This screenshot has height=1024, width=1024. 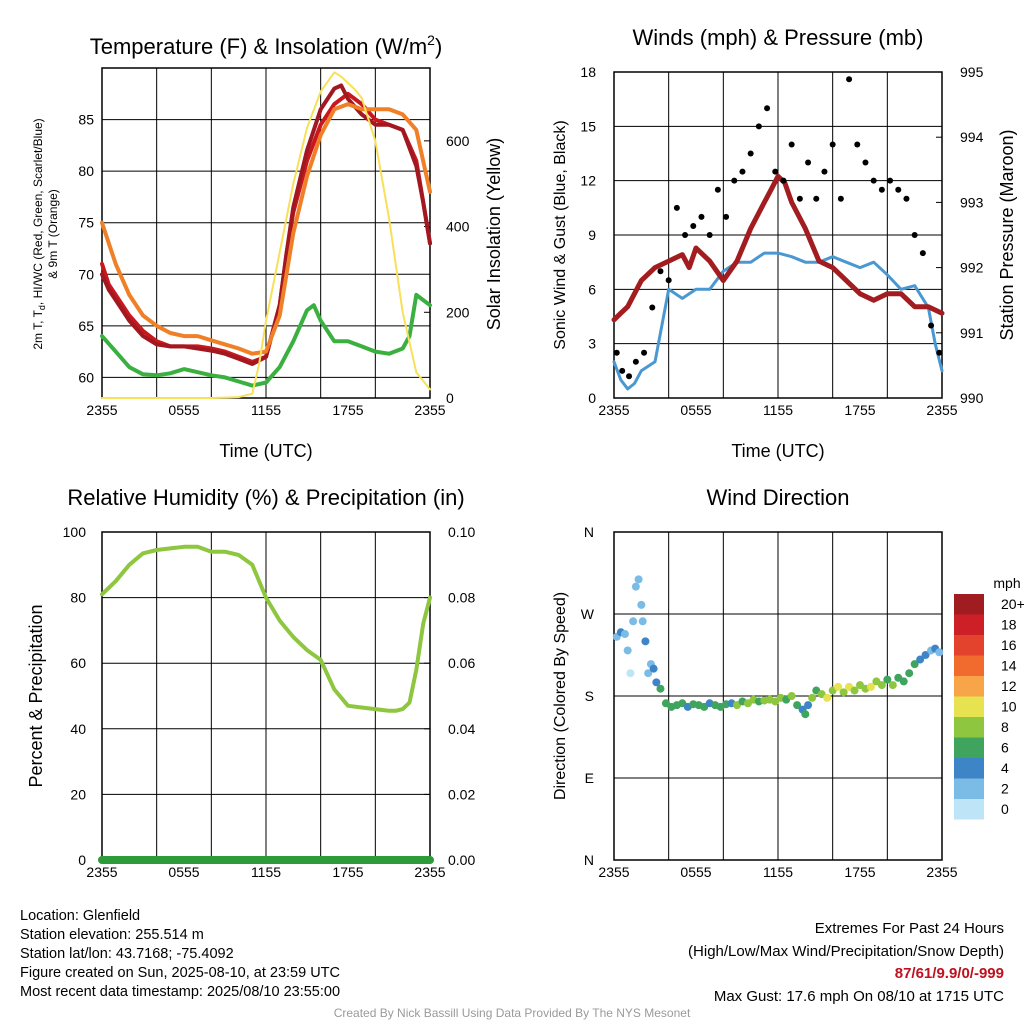 What do you see at coordinates (86, 326) in the screenshot?
I see `temp-ytick-label: 65` at bounding box center [86, 326].